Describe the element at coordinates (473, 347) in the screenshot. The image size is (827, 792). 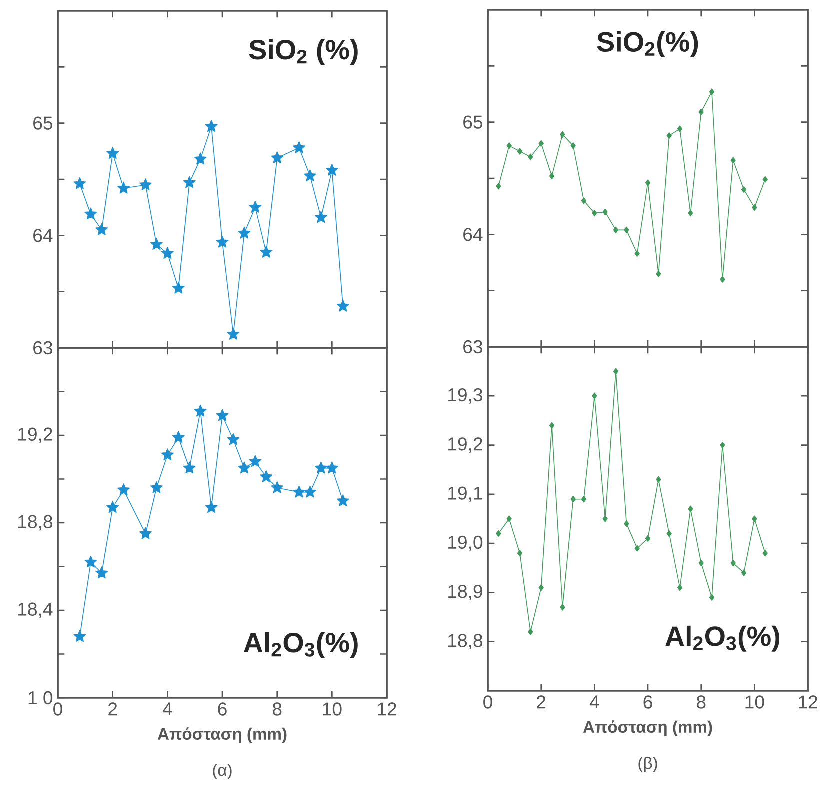
I see `y-tick-label: 63` at that location.